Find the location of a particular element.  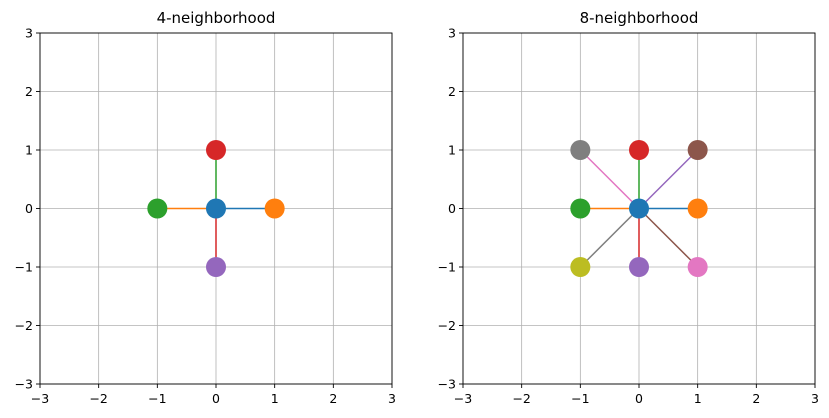

chart-title: 4-neighborhood is located at coordinates (216, 18).